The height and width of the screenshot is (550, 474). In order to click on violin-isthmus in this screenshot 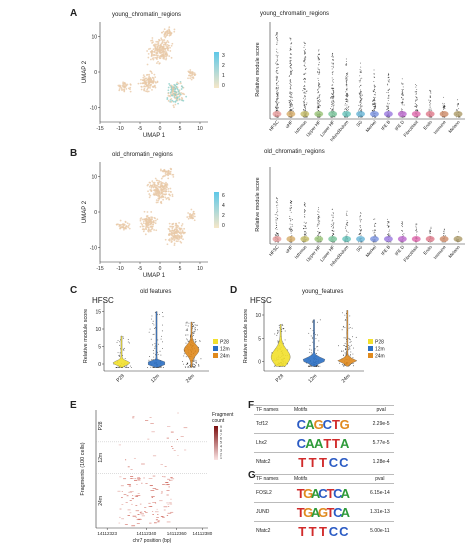, I will do `click(305, 79)`.